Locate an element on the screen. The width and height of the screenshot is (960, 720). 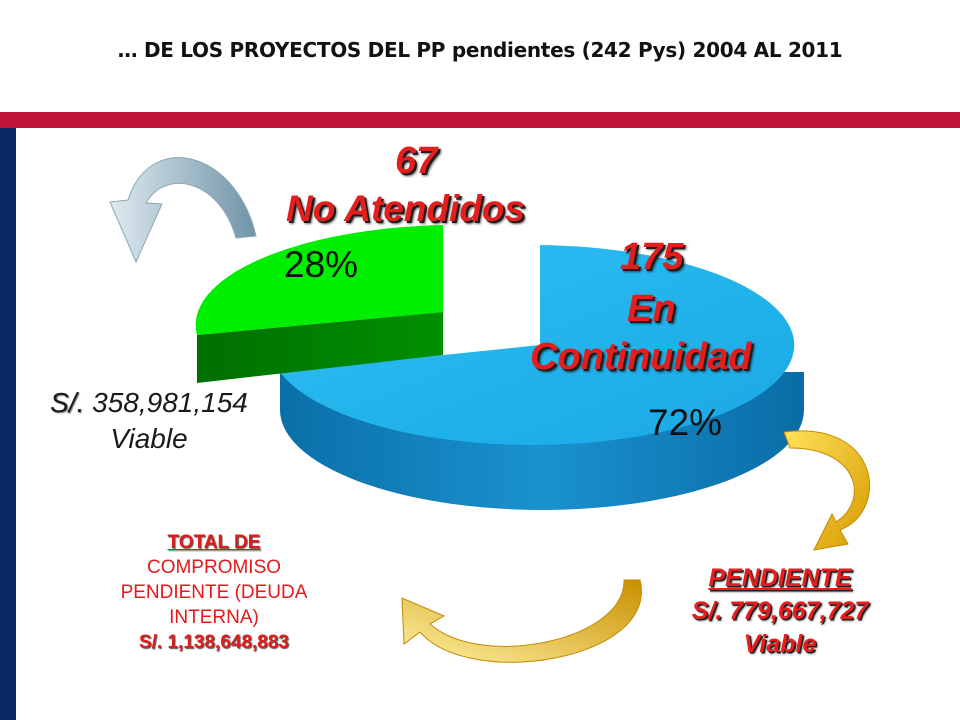
left-amount-block: S/. 358,981,154 Viable is located at coordinates (149, 421).